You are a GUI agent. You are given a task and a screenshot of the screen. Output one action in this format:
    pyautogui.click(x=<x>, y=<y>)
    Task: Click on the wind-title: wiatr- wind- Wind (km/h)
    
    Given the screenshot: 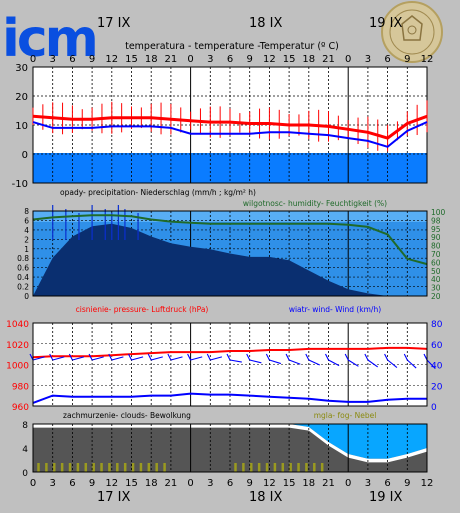 What is the action you would take?
    pyautogui.click(x=335, y=309)
    